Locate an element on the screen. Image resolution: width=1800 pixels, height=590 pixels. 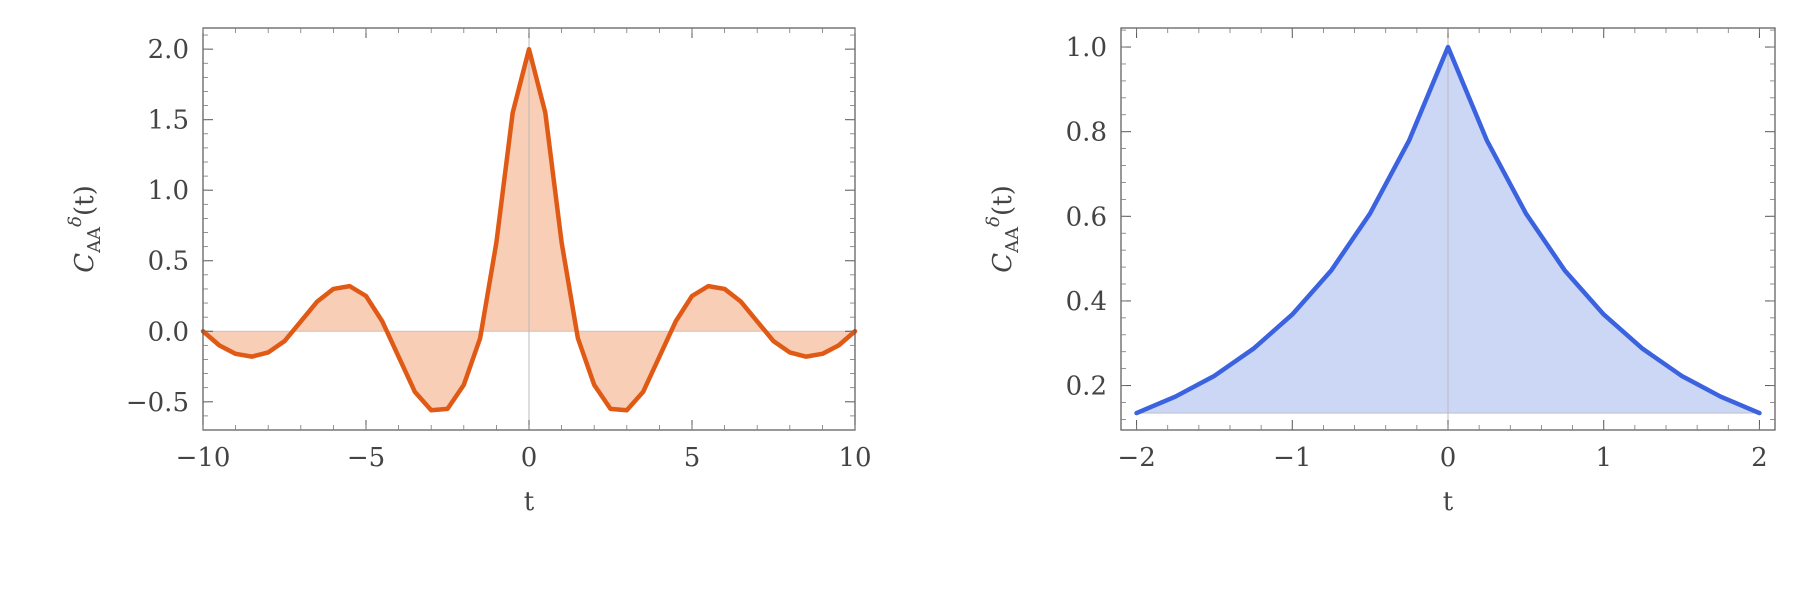
y-tick-label: 2.0 is located at coordinates (168, 50).